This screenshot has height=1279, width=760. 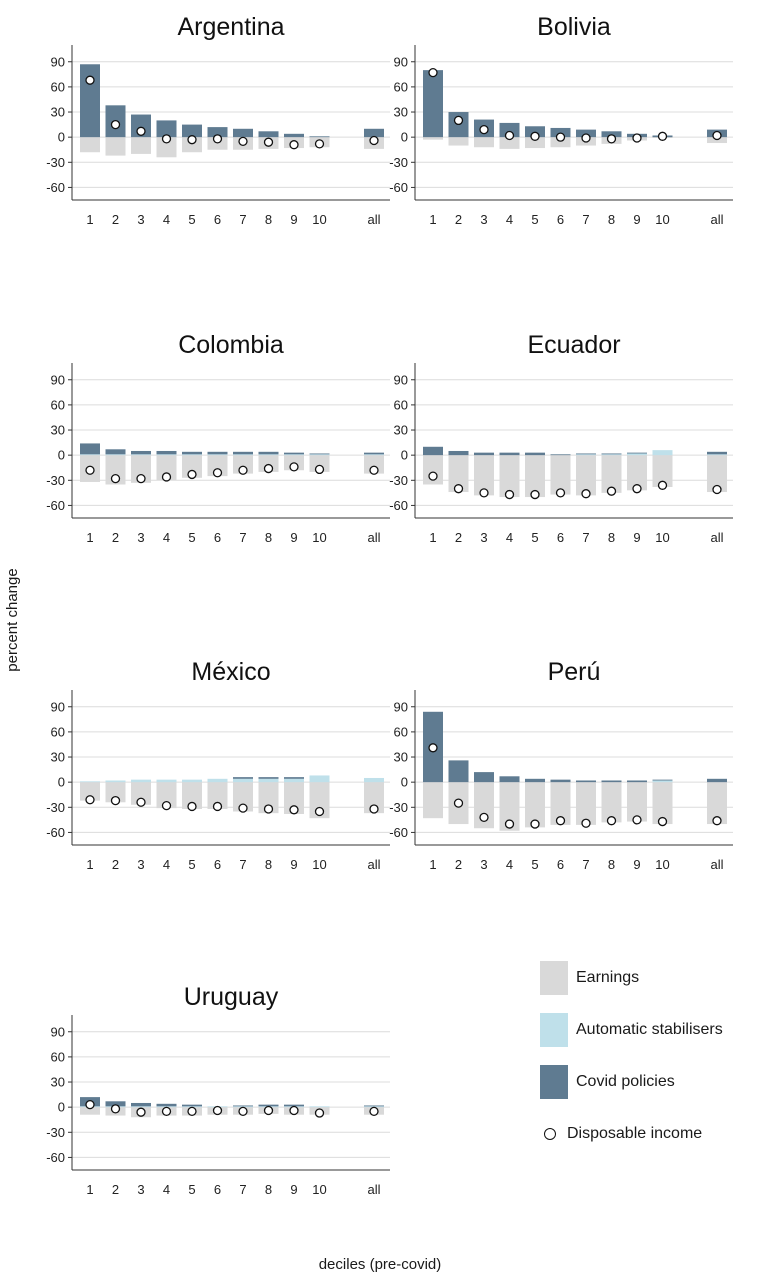 I want to click on y-axis-label: percent change, so click(x=12, y=620).